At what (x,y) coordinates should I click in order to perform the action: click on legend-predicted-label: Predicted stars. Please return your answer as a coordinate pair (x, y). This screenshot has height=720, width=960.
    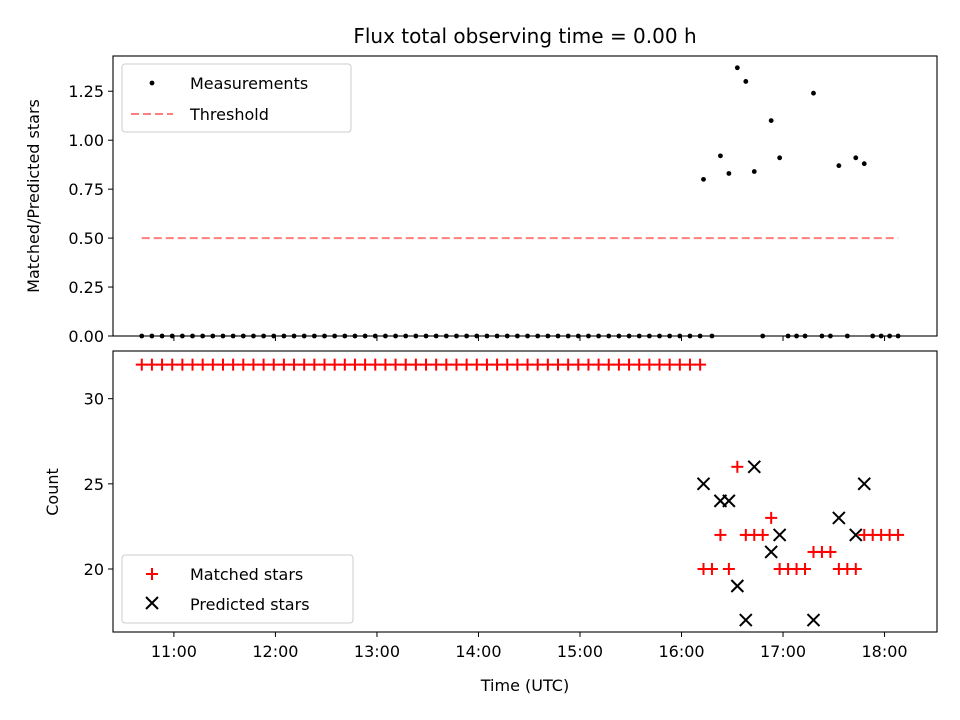
    Looking at the image, I should click on (250, 604).